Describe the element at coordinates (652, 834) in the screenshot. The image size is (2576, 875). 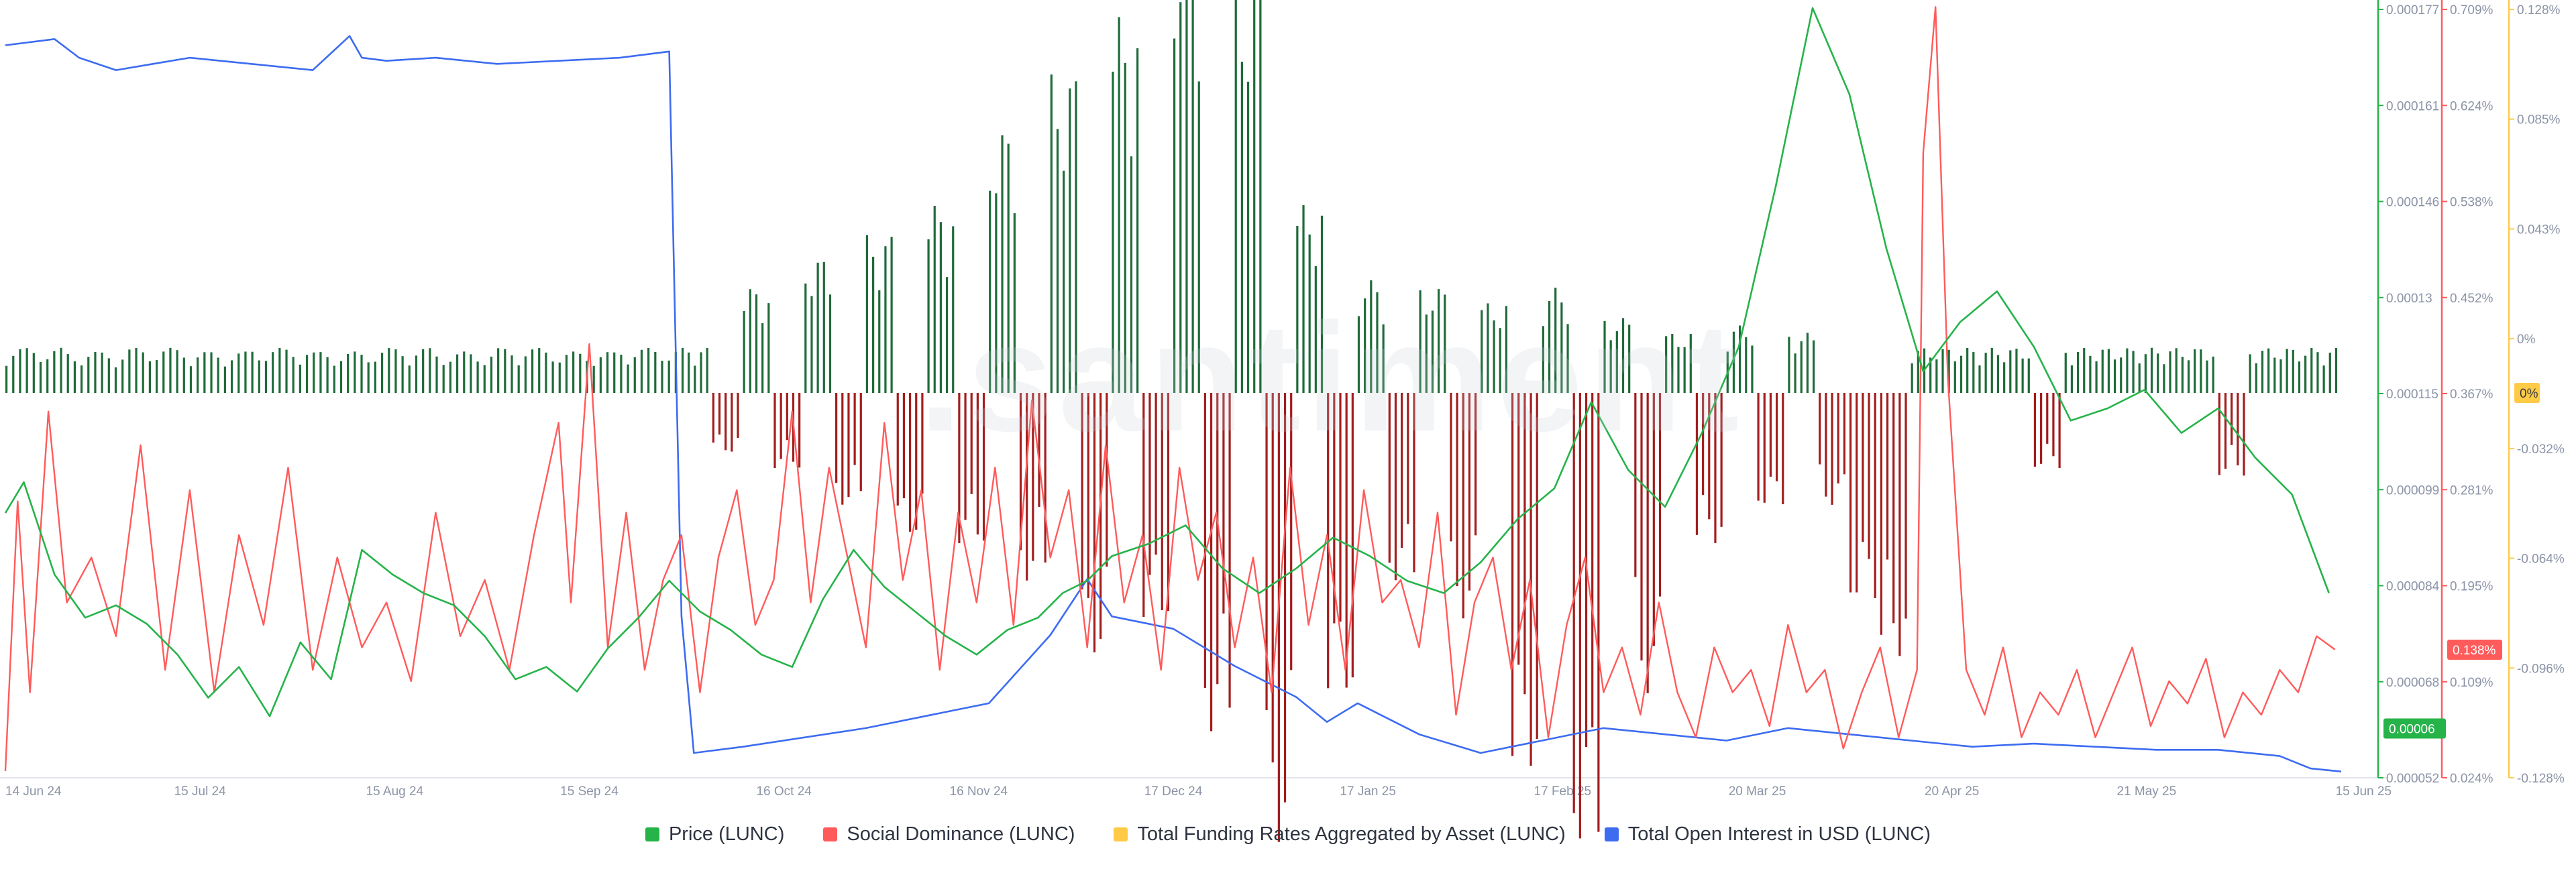
I see `legend-swatch-price` at that location.